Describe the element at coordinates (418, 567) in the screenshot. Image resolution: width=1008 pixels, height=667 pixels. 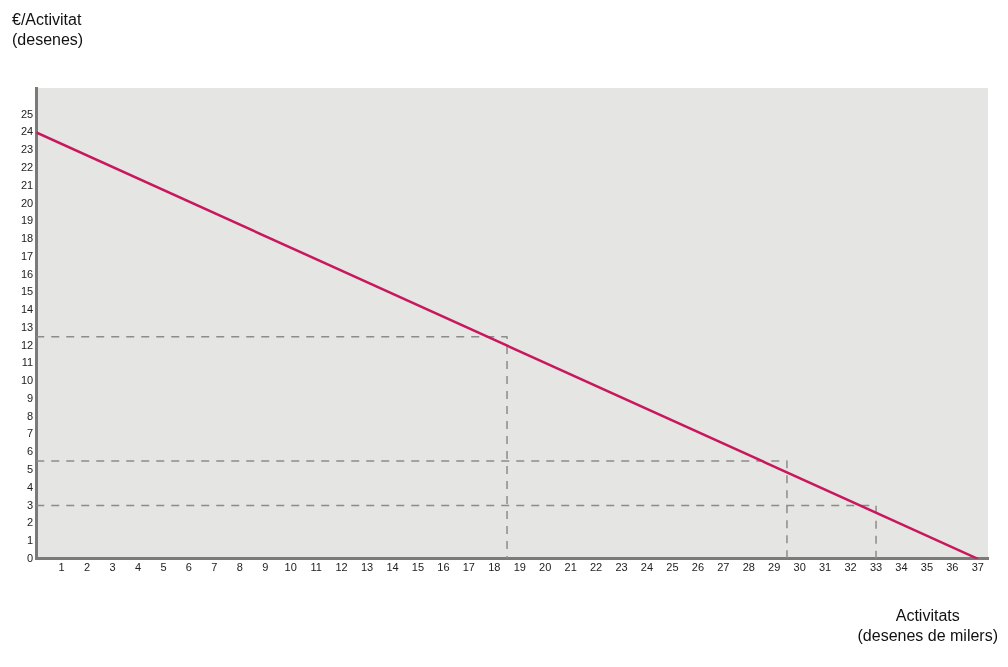
I see `x-tick-label: 15` at that location.